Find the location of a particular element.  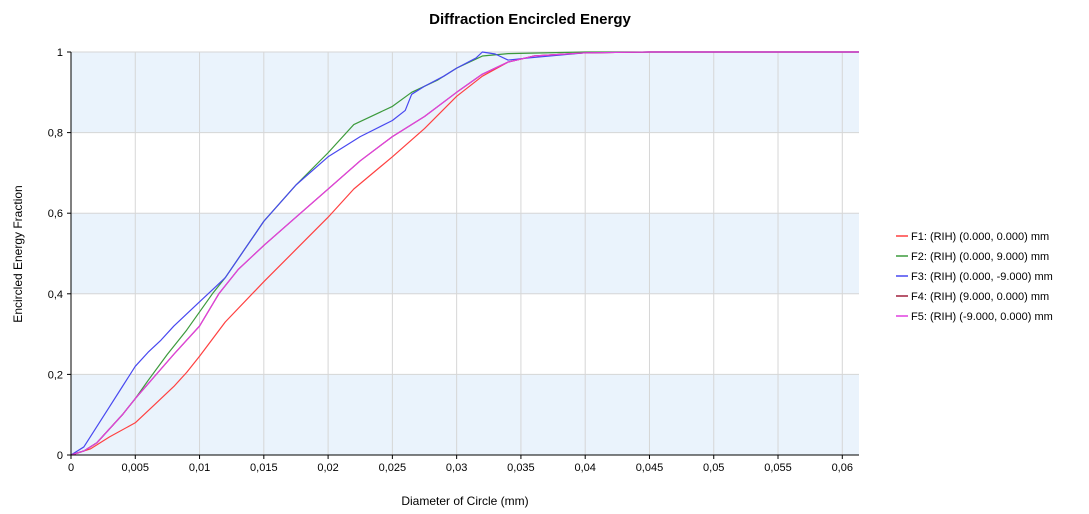

chart-title: Diffraction Encircled Energy is located at coordinates (530, 19).